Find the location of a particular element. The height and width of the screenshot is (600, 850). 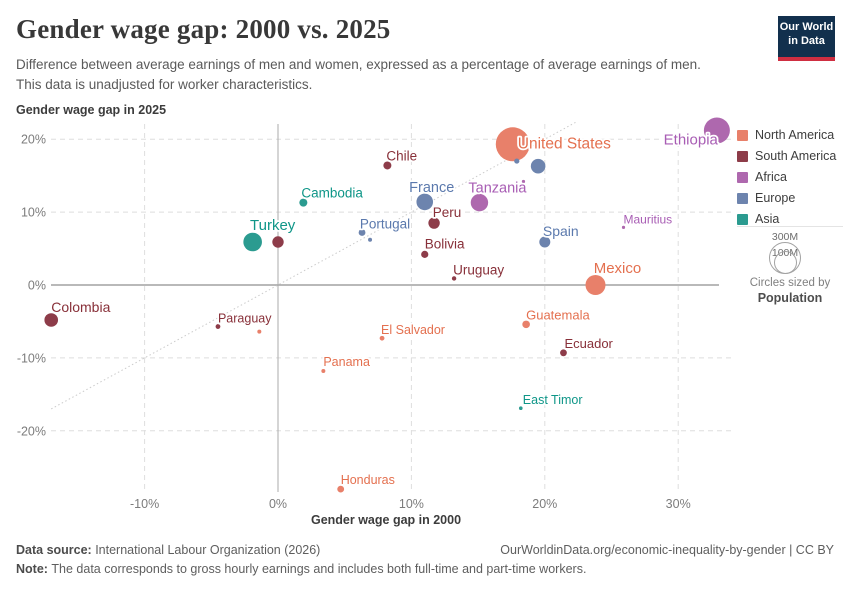

page-title: Gender wage gap: 2000 vs. 2025 is located at coordinates (203, 29).